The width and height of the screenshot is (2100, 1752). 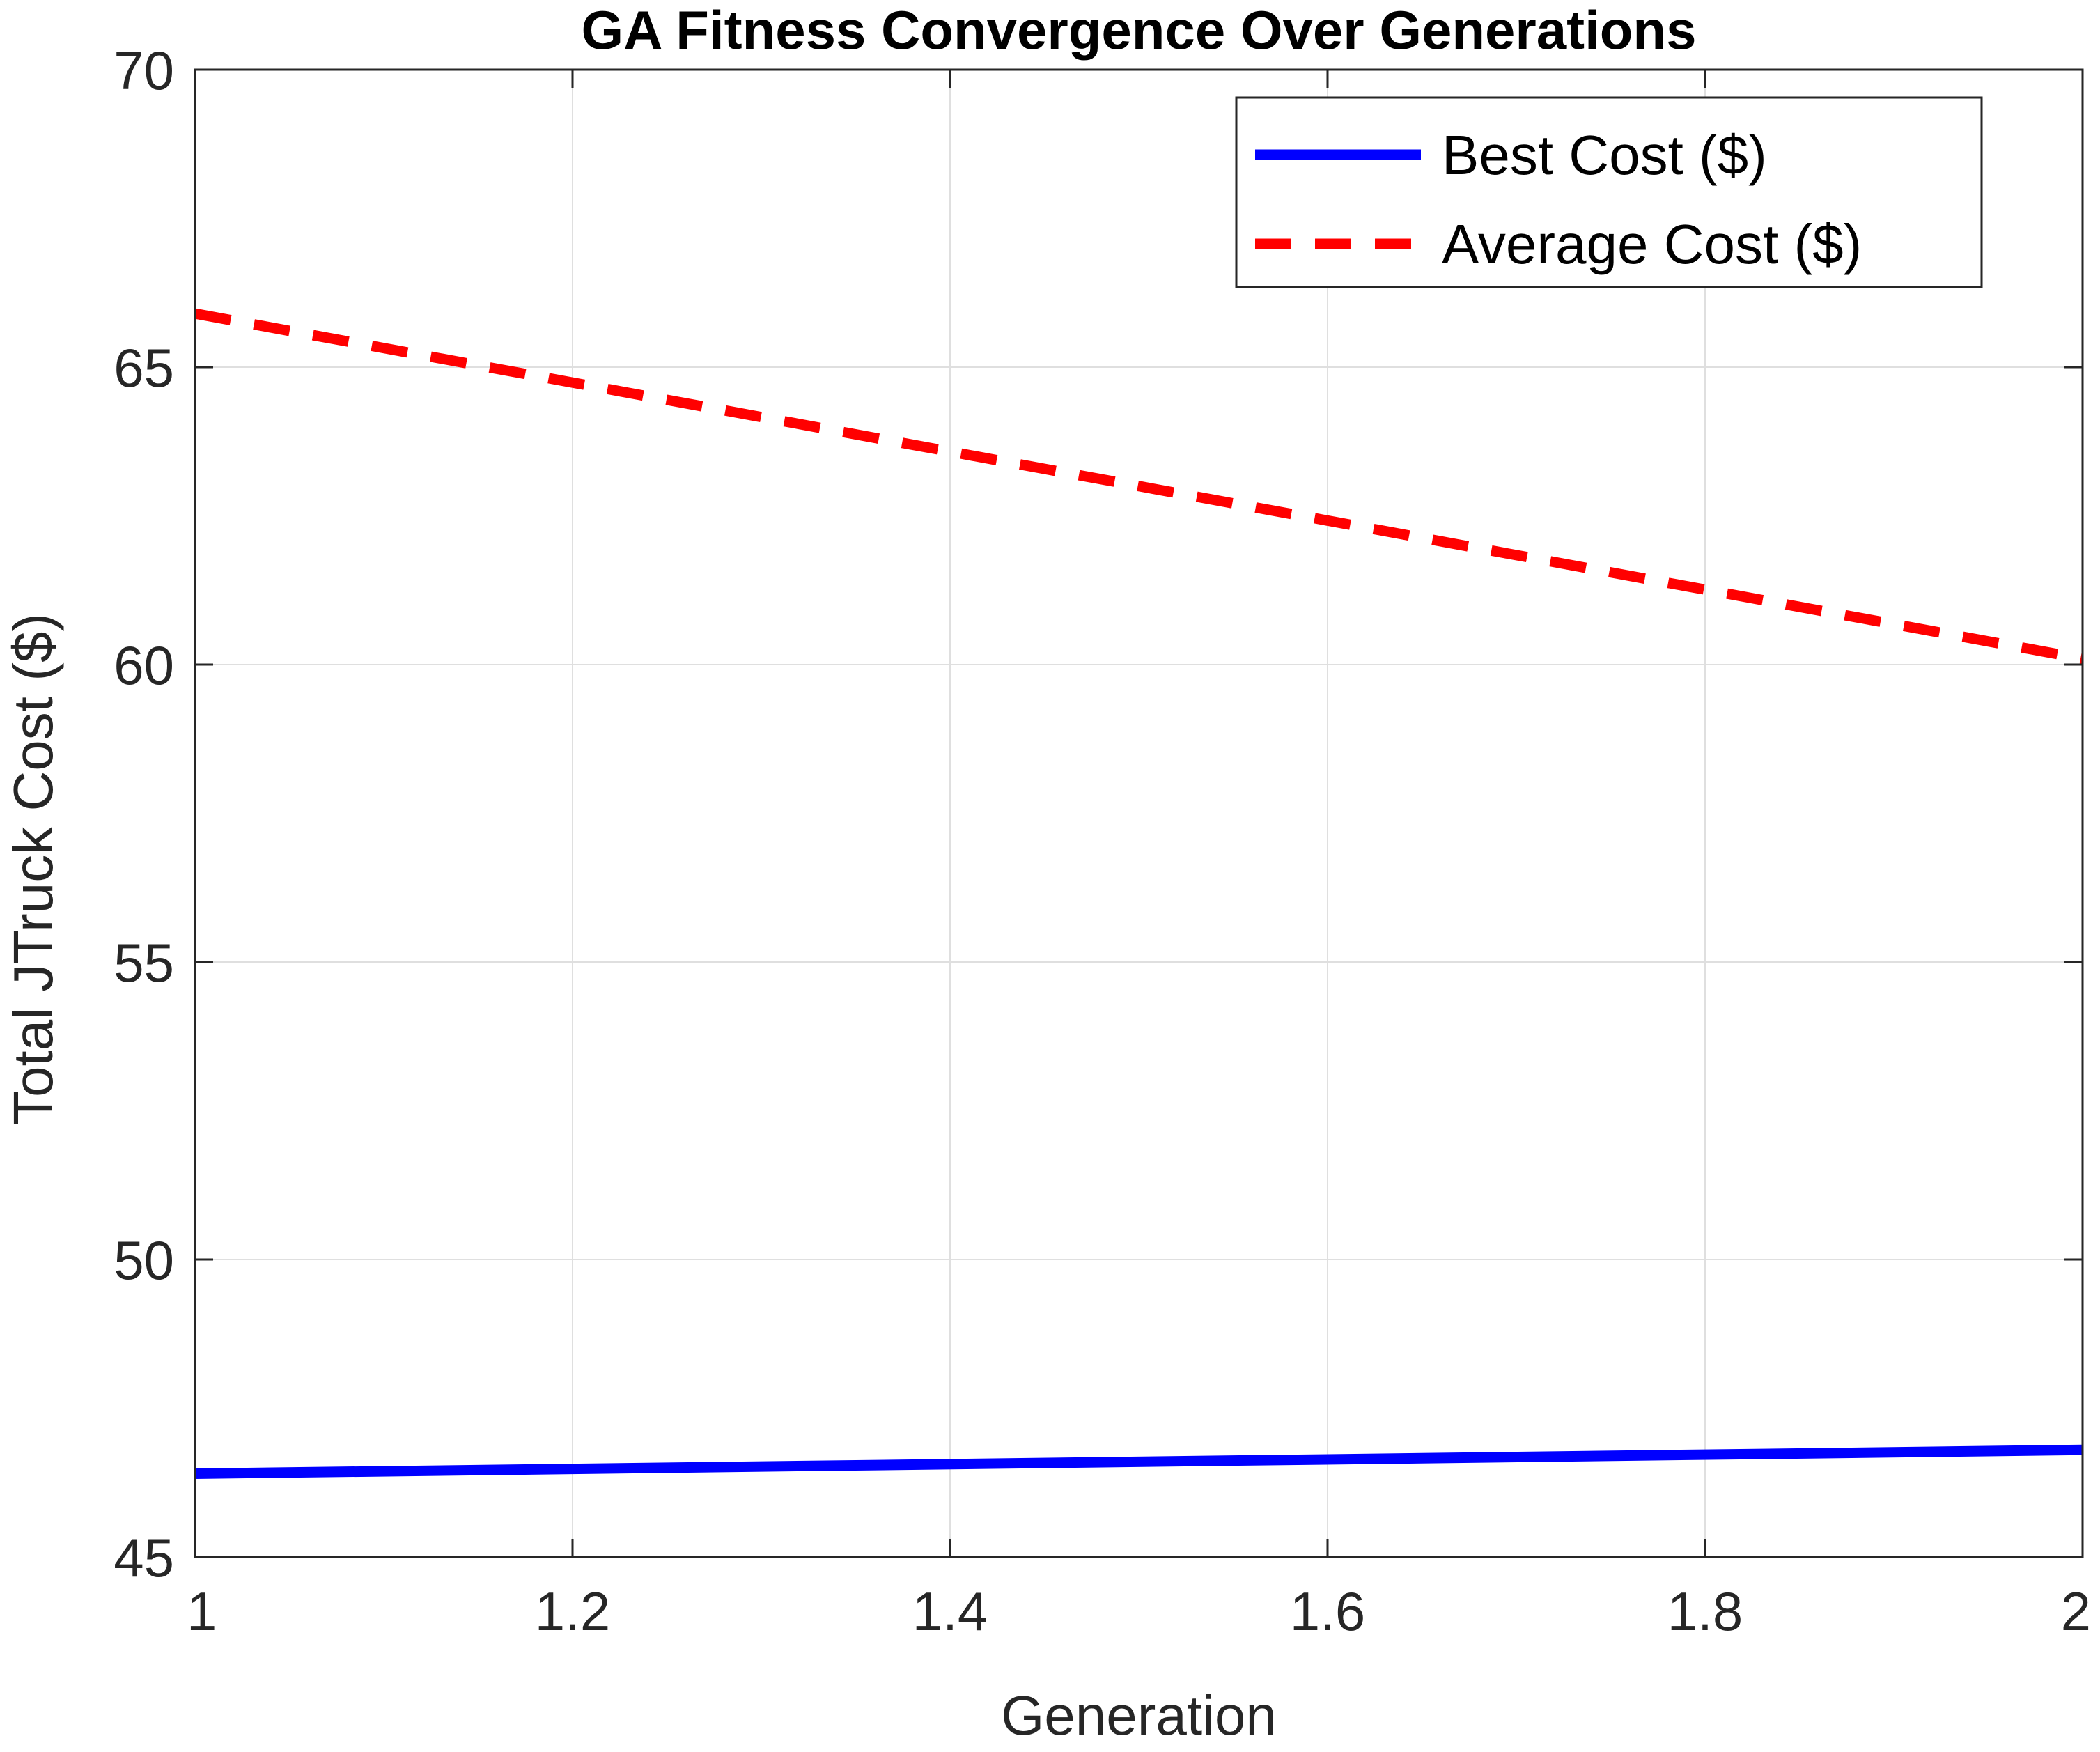 I want to click on x-tick-label: 2, so click(x=2076, y=1611).